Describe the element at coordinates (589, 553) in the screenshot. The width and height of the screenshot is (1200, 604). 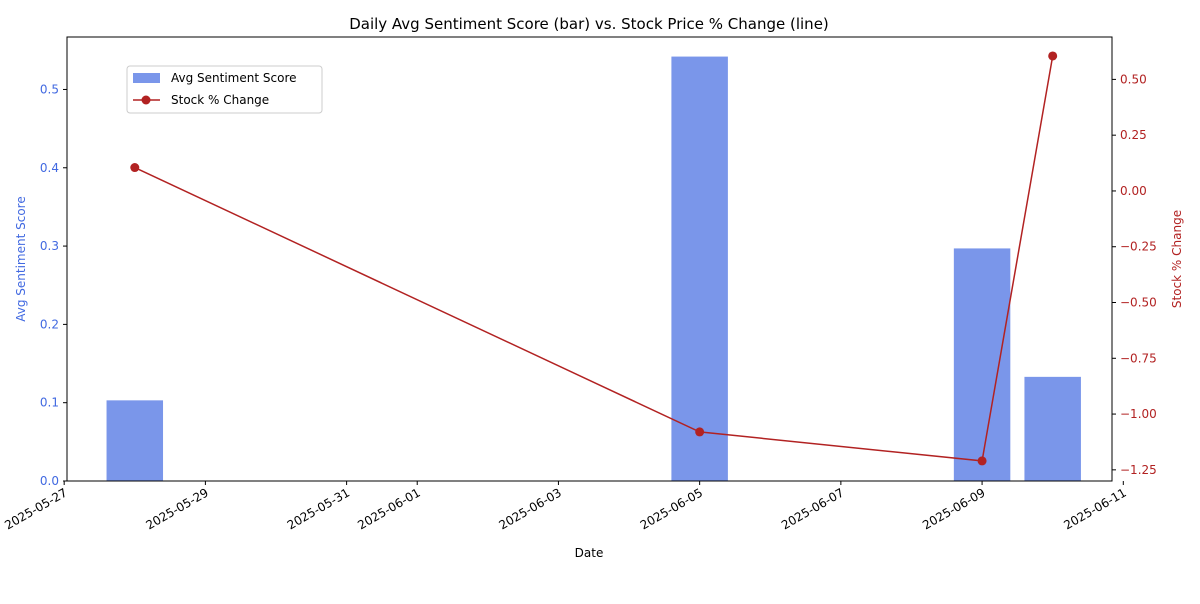
I see `x-axis-label: Date` at that location.